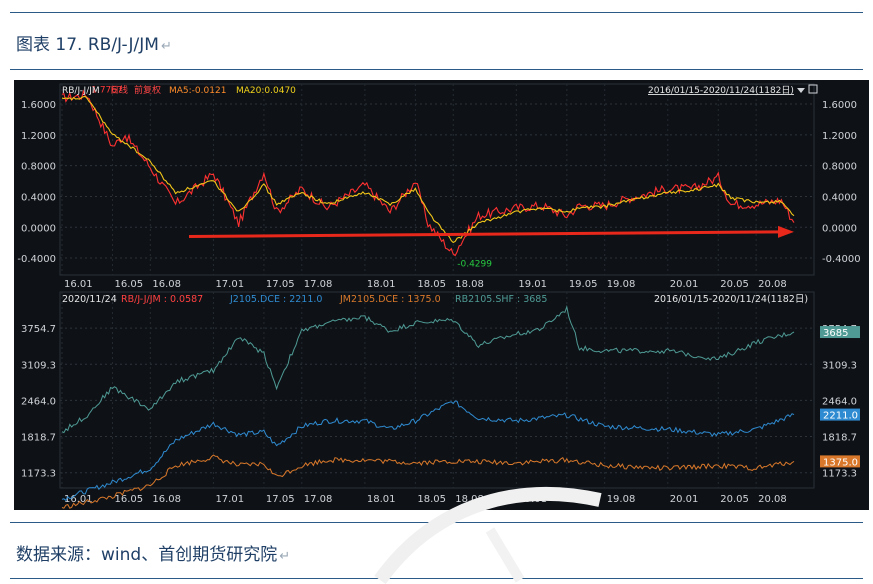  Describe the element at coordinates (280, 499) in the screenshot. I see `lower-x-tick-label: 17.05` at that location.